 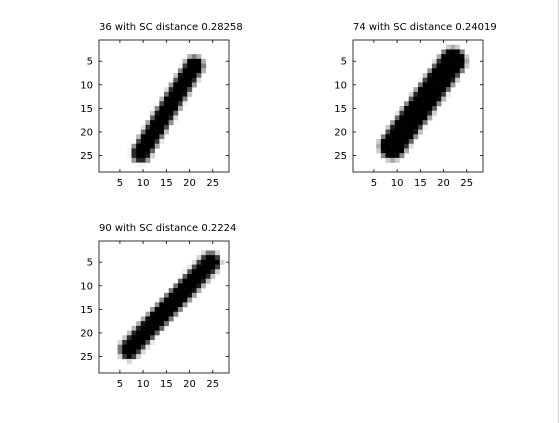 What do you see at coordinates (374, 183) in the screenshot?
I see `x-tick-label: 5` at bounding box center [374, 183].